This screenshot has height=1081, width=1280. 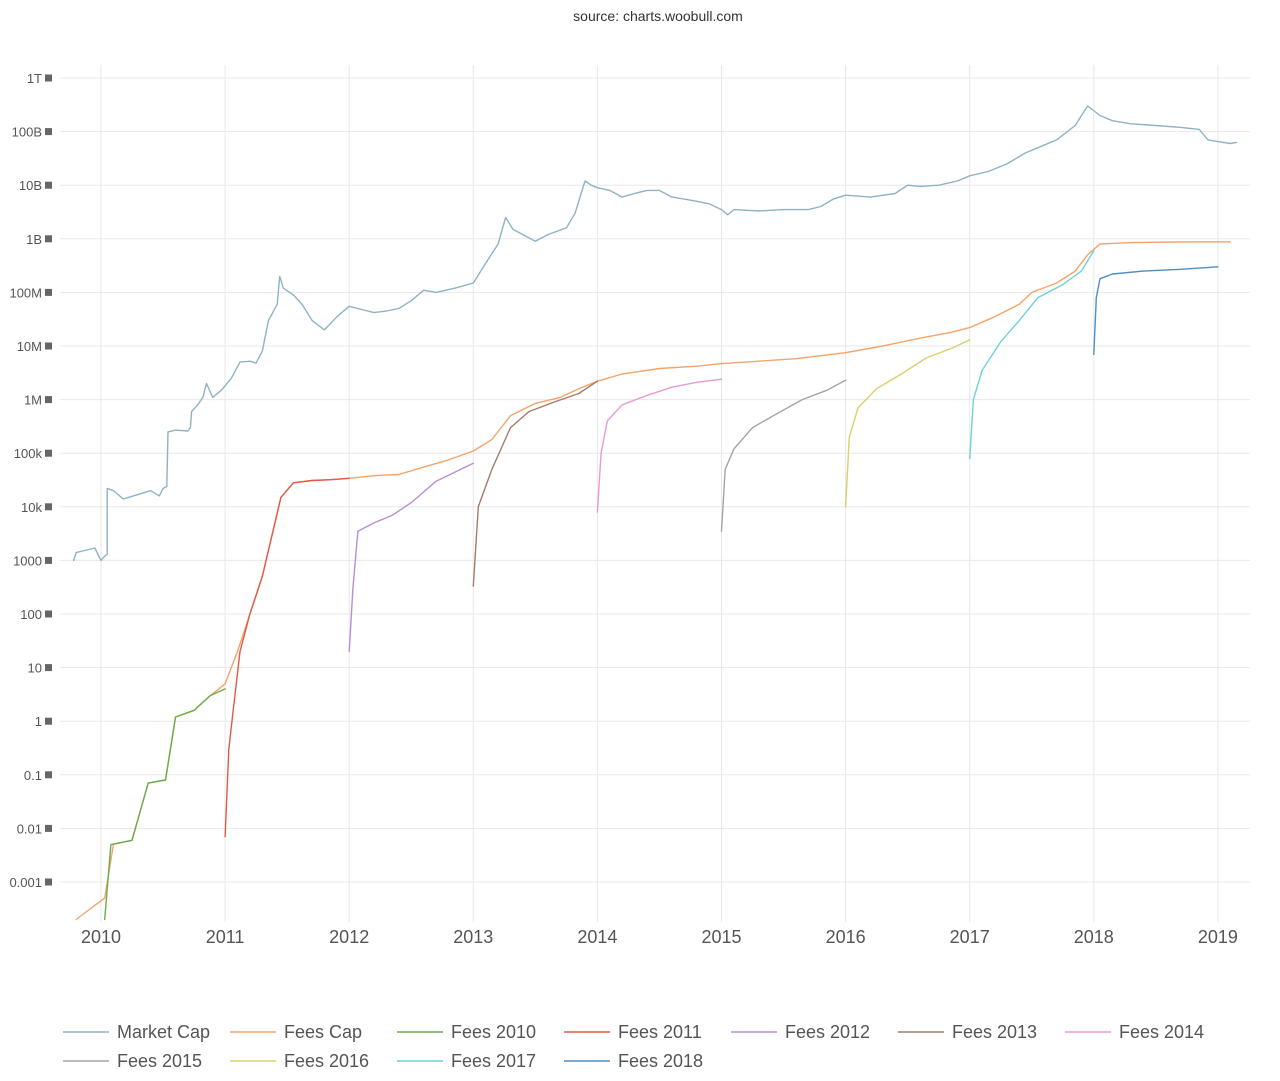 What do you see at coordinates (101, 937) in the screenshot?
I see `x-tick-label: 2010` at bounding box center [101, 937].